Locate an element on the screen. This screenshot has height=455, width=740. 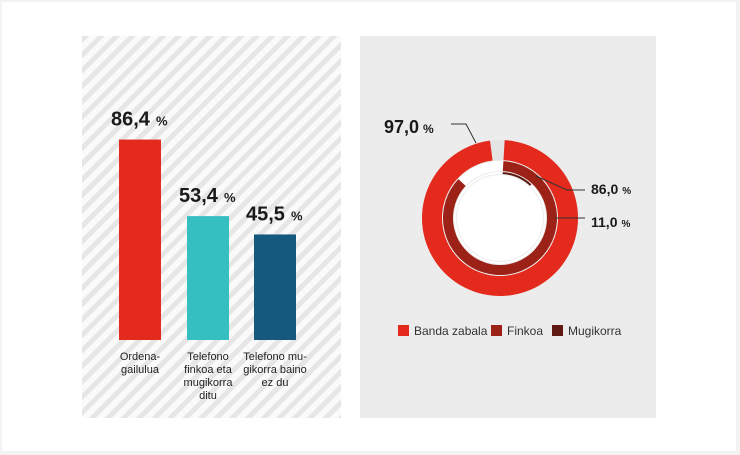
bar-category-label-0: Ordena-gailulua is located at coordinates (140, 363).